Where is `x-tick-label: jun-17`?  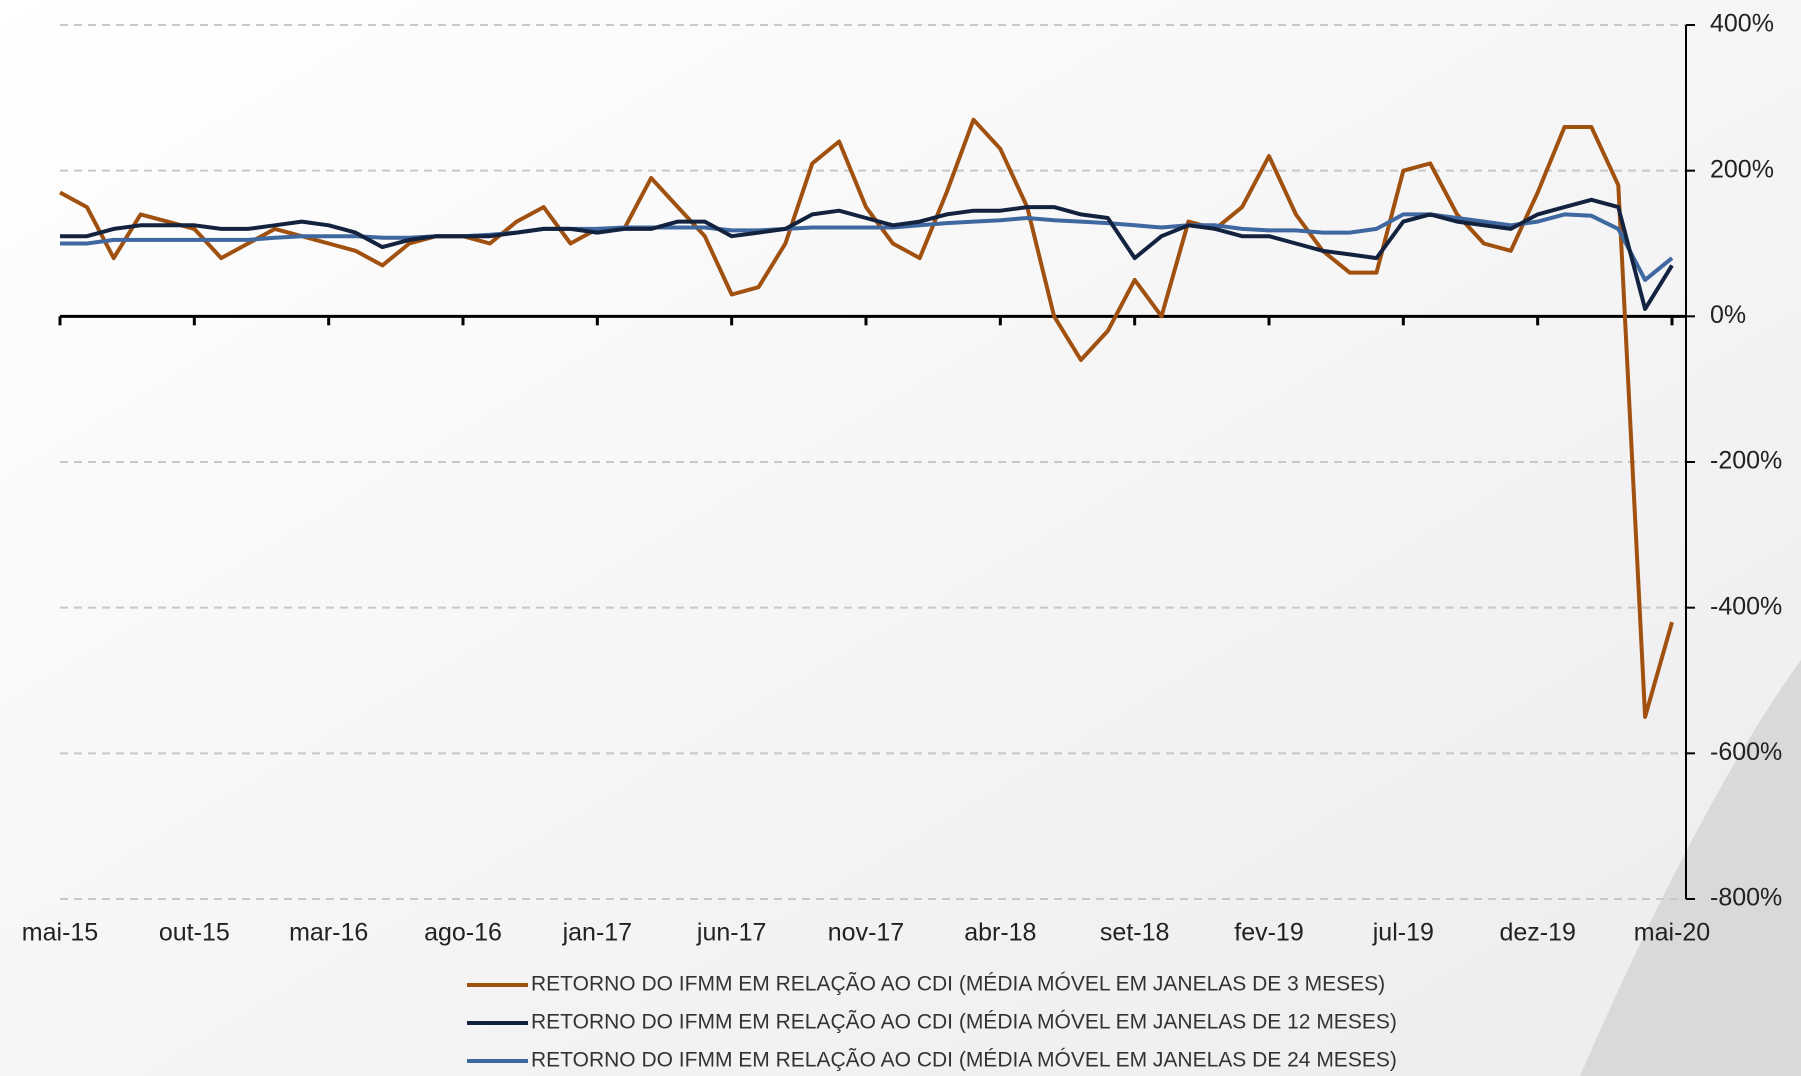
x-tick-label: jun-17 is located at coordinates (731, 933).